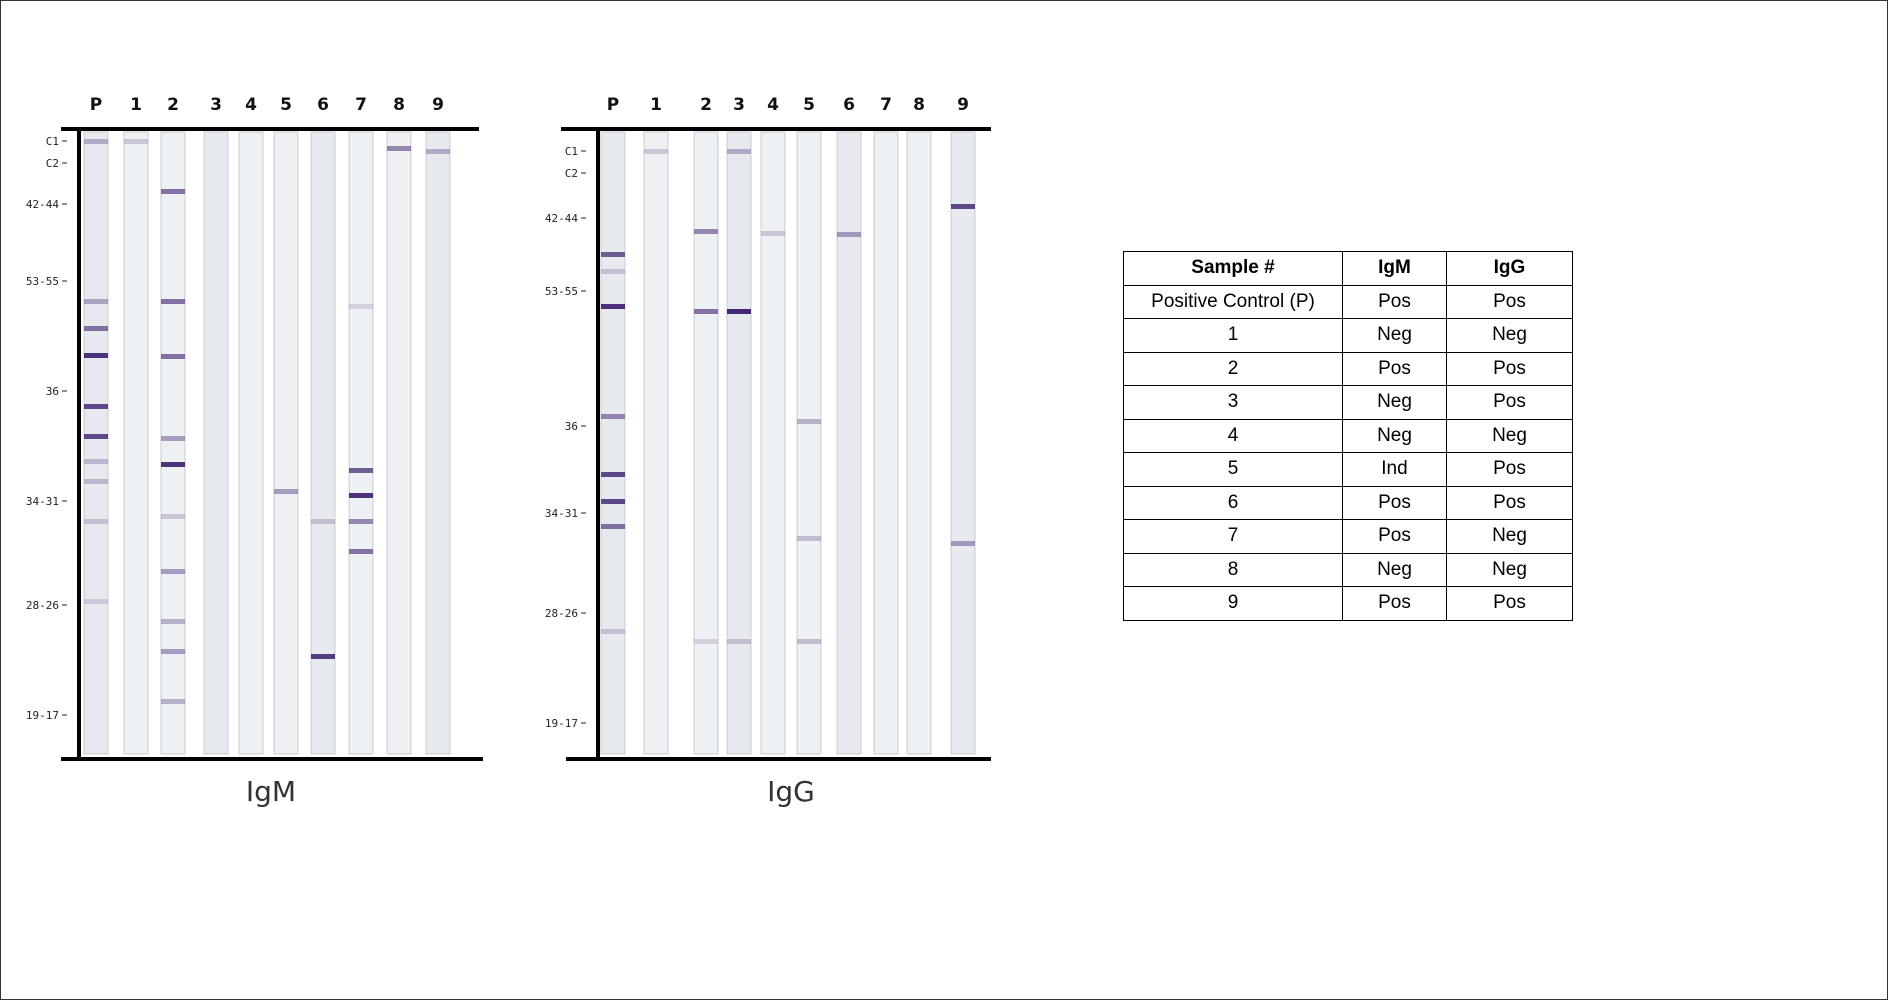 This screenshot has width=1888, height=1001. Describe the element at coordinates (561, 613) in the screenshot. I see `marker-label: 28-26` at that location.